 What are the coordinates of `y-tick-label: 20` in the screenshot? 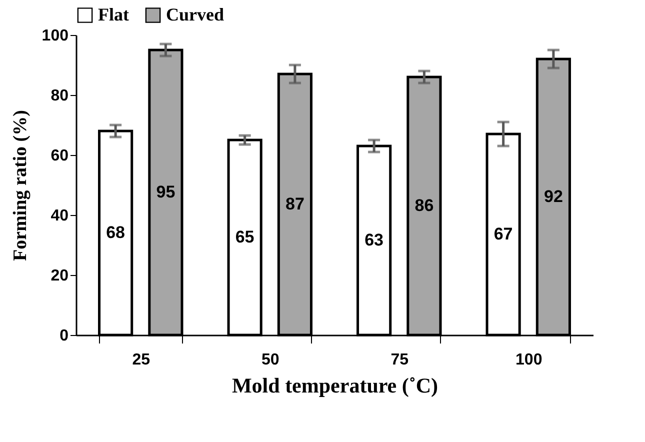 It's located at (59, 276).